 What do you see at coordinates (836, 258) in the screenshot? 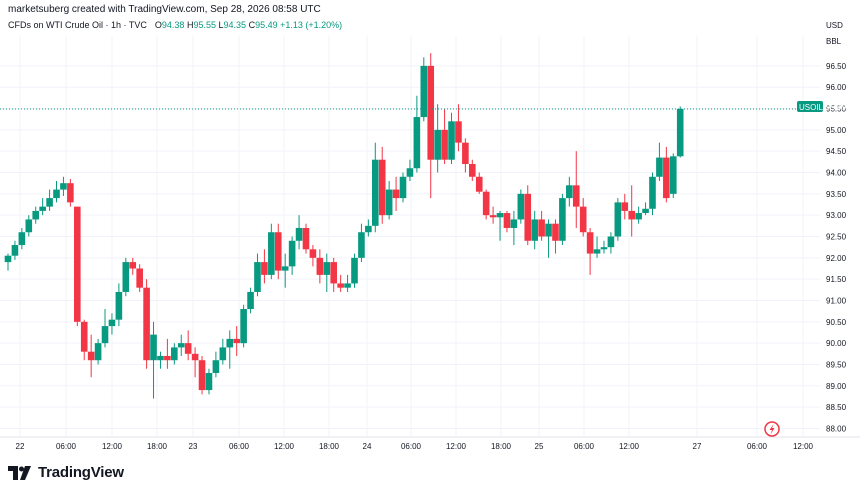
I see `price-tick-label: 92.00` at bounding box center [836, 258].